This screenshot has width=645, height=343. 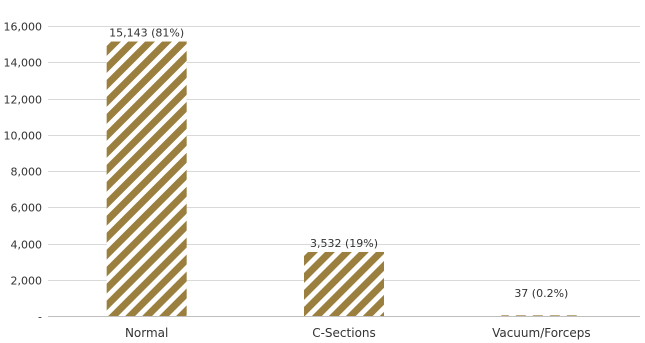 What do you see at coordinates (344, 333) in the screenshot?
I see `x-category-label: C-Sections` at bounding box center [344, 333].